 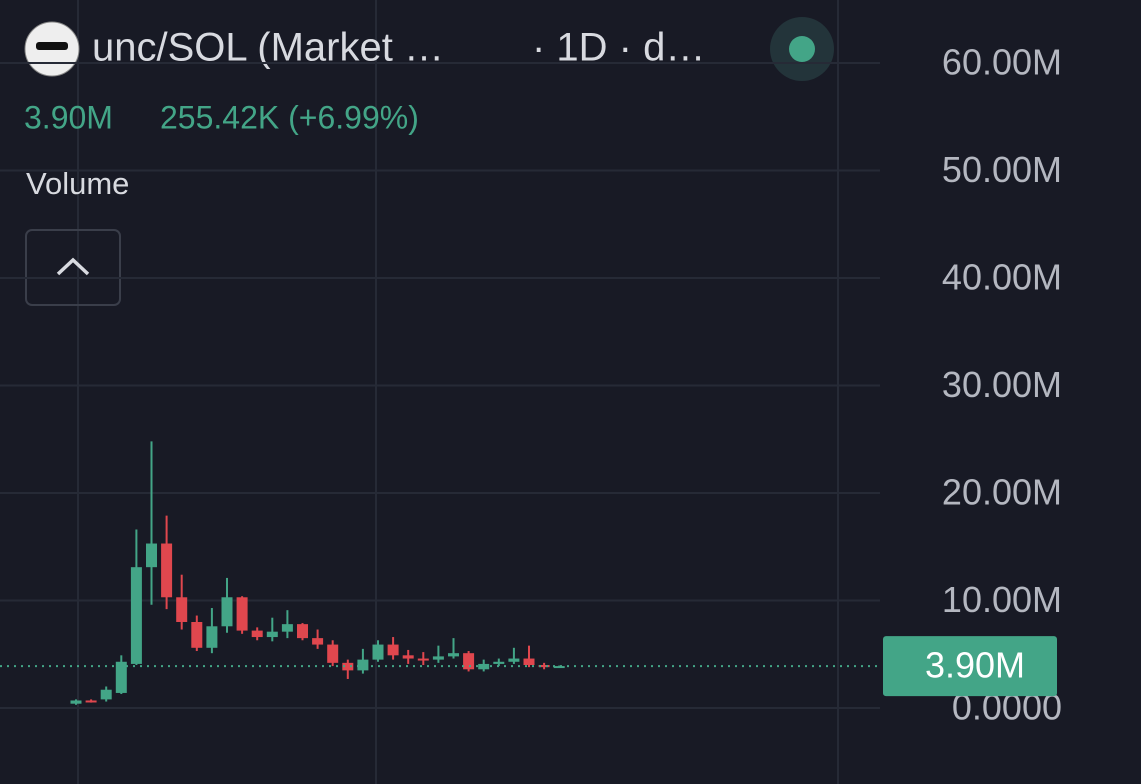 What do you see at coordinates (68, 117) in the screenshot?
I see `last-value: 3.90M` at bounding box center [68, 117].